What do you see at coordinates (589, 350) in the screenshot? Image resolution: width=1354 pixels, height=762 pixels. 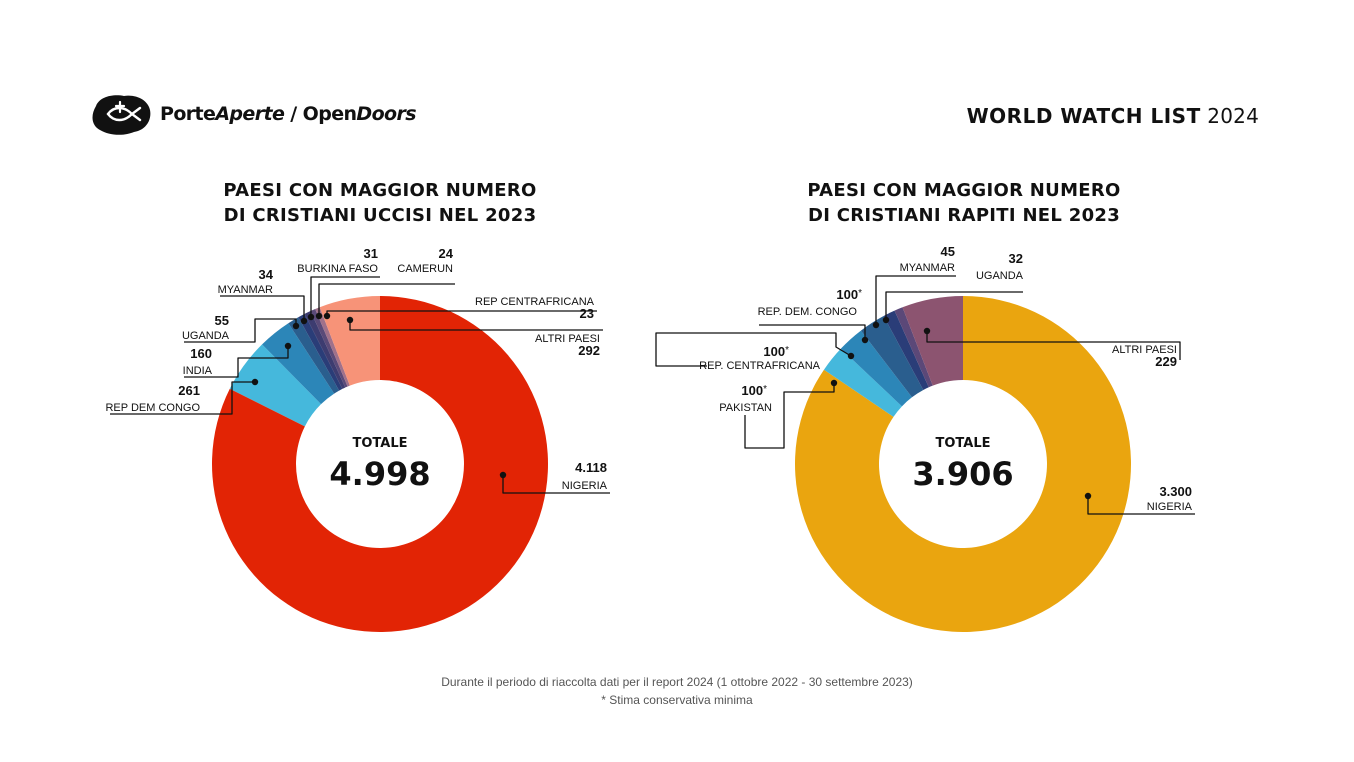 I see `value-label-altri-paesi: 292` at bounding box center [589, 350].